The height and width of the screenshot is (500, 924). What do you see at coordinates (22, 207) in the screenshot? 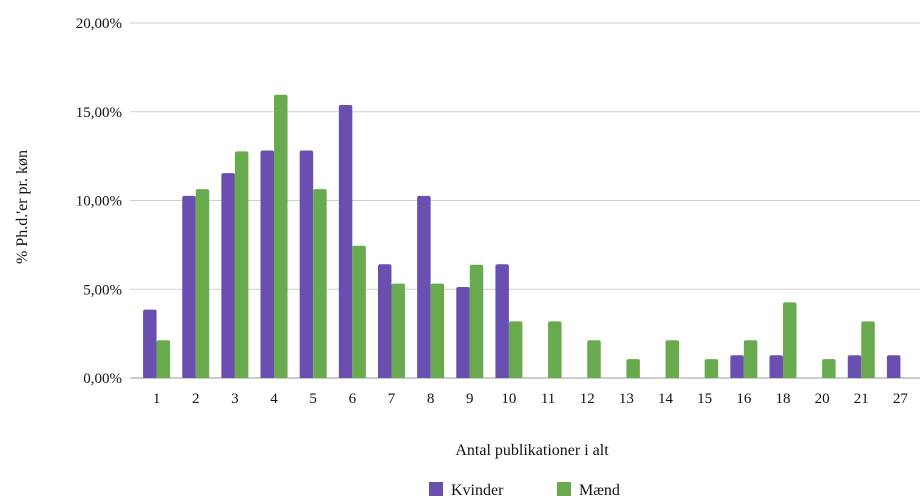
I see `y-axis-title: % Ph.d.'er pr. køn` at bounding box center [22, 207].